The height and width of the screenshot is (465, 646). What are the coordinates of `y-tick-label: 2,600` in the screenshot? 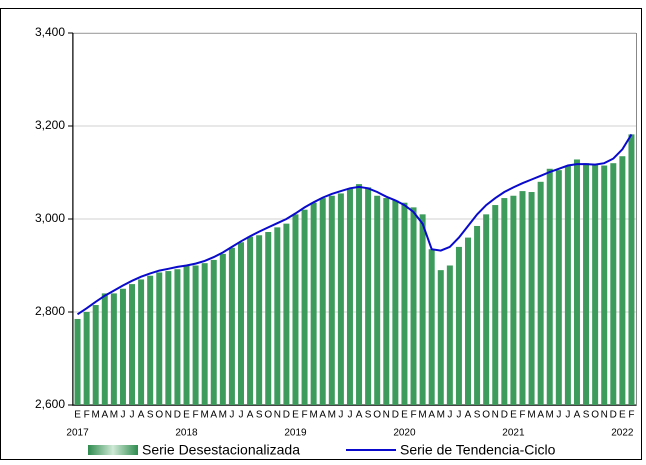 It's located at (50, 404).